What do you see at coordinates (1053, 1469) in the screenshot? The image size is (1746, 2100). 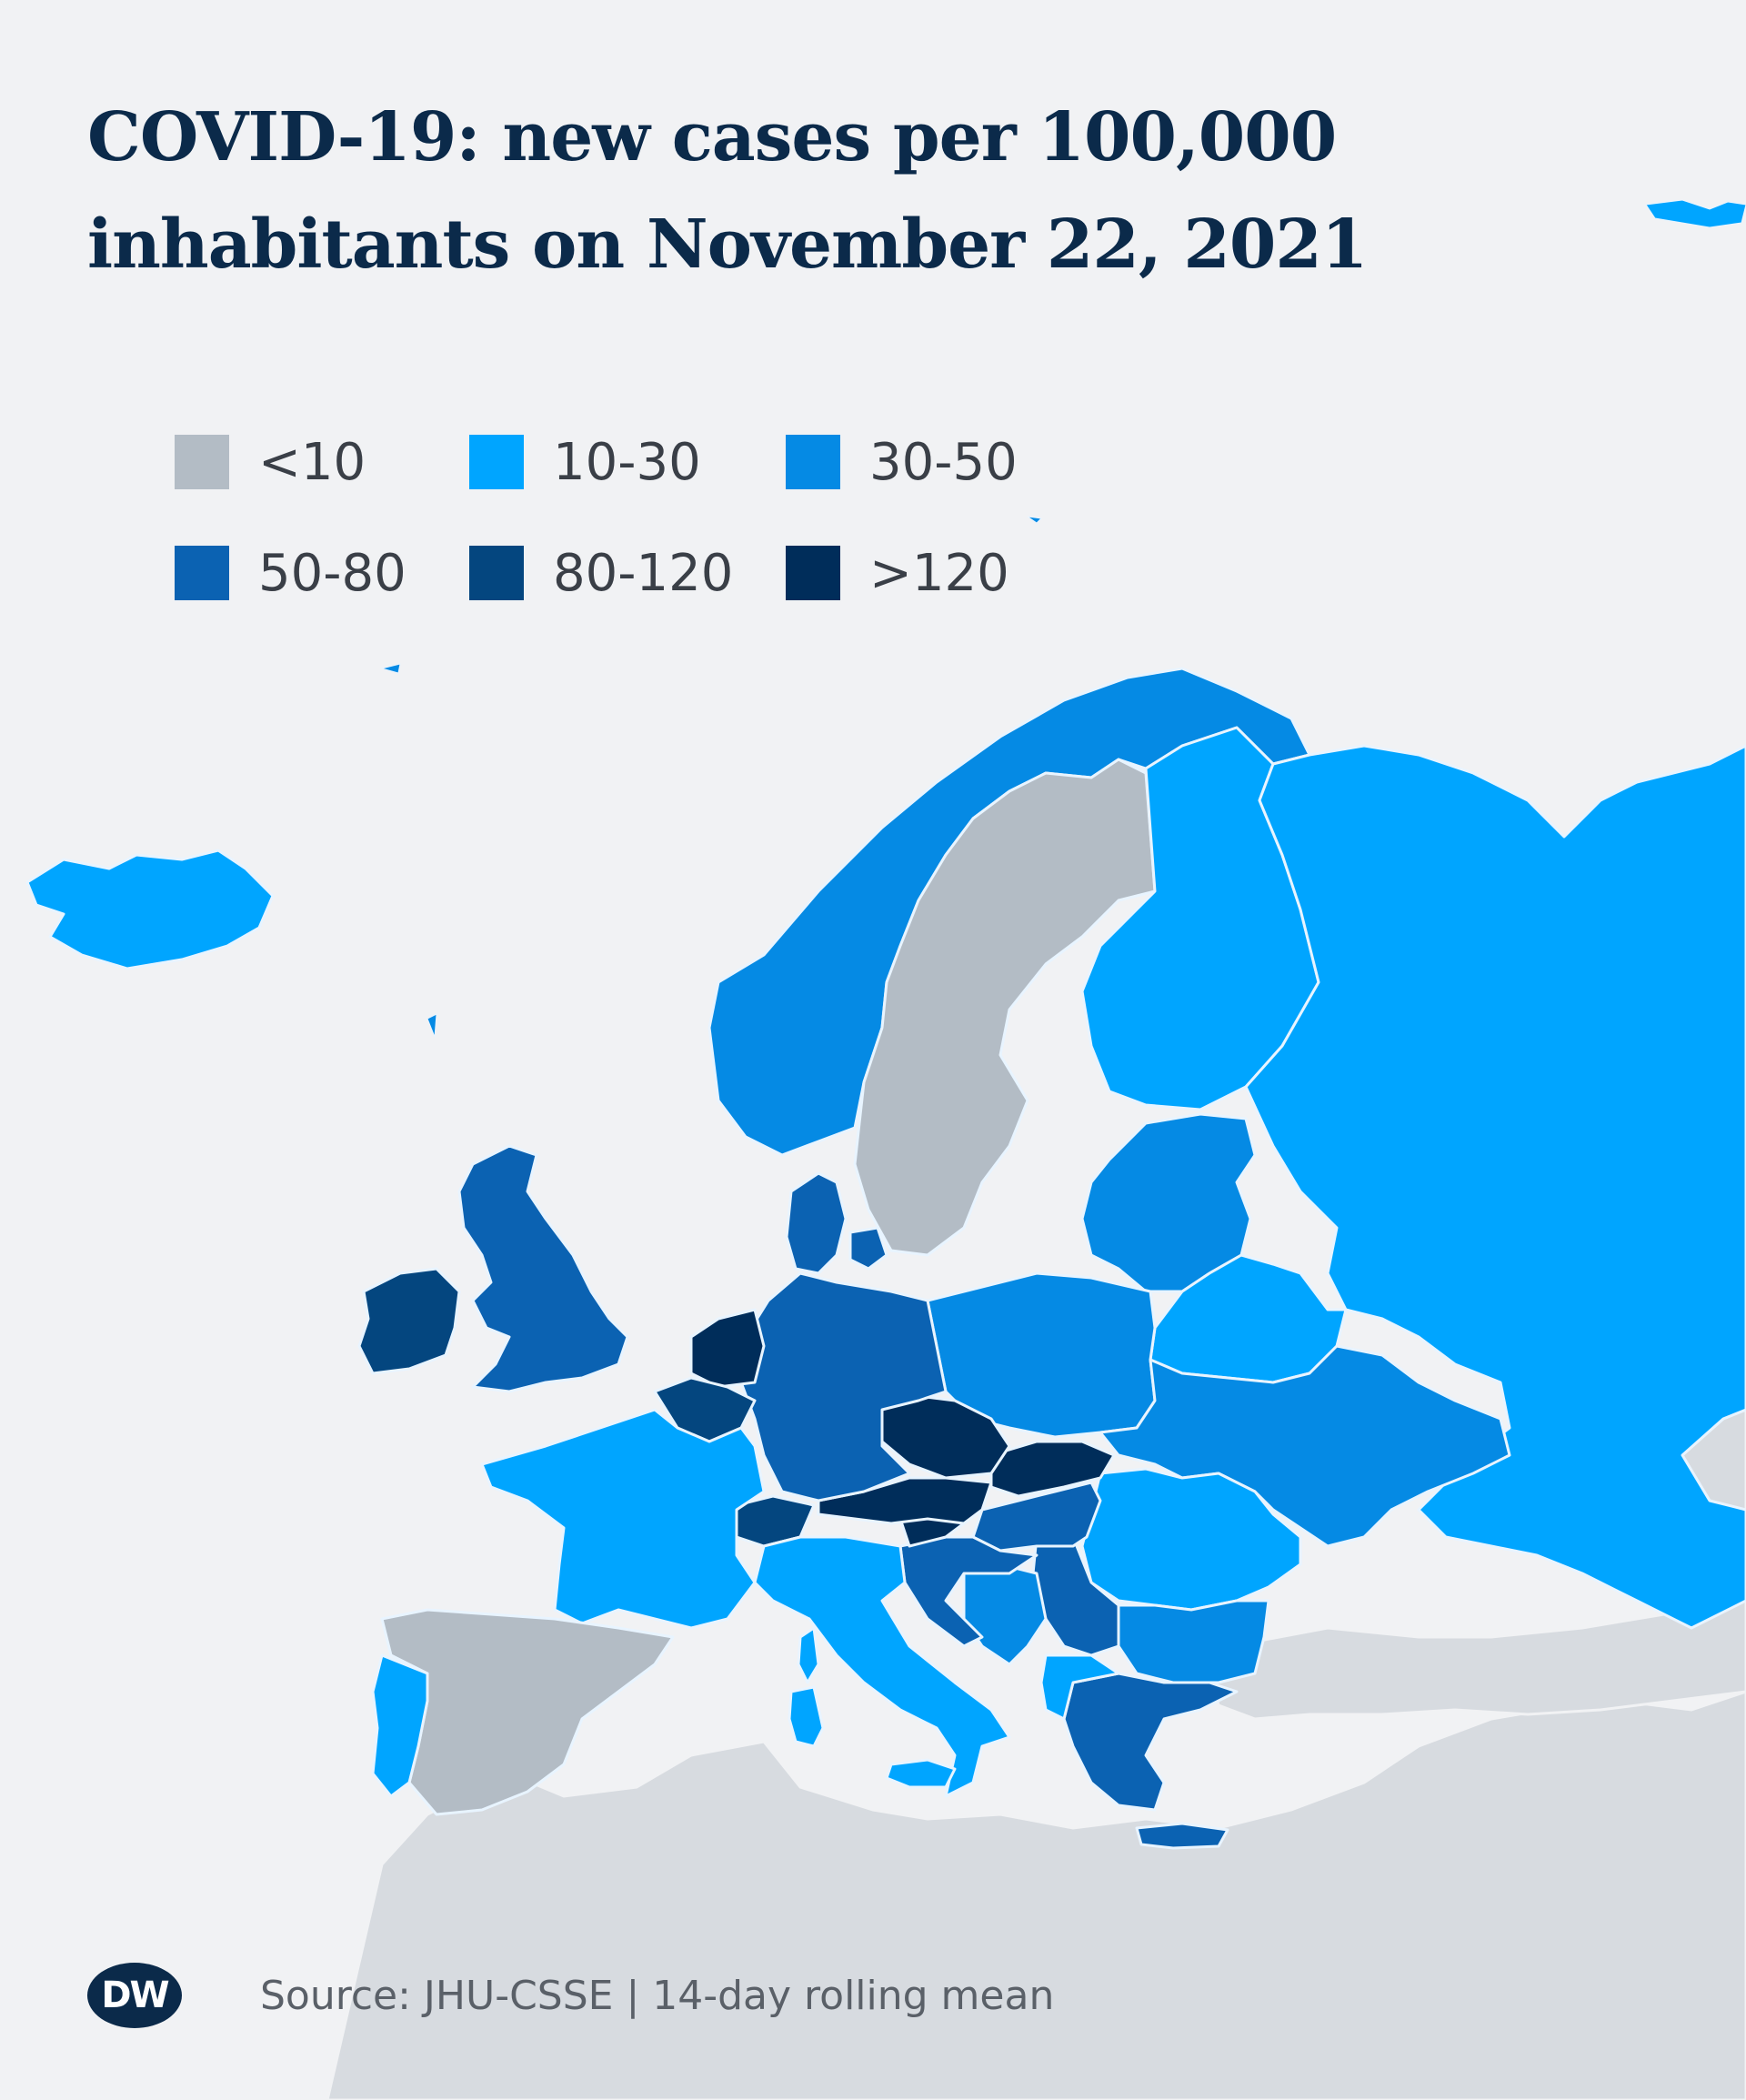 I see `region-slovakia` at bounding box center [1053, 1469].